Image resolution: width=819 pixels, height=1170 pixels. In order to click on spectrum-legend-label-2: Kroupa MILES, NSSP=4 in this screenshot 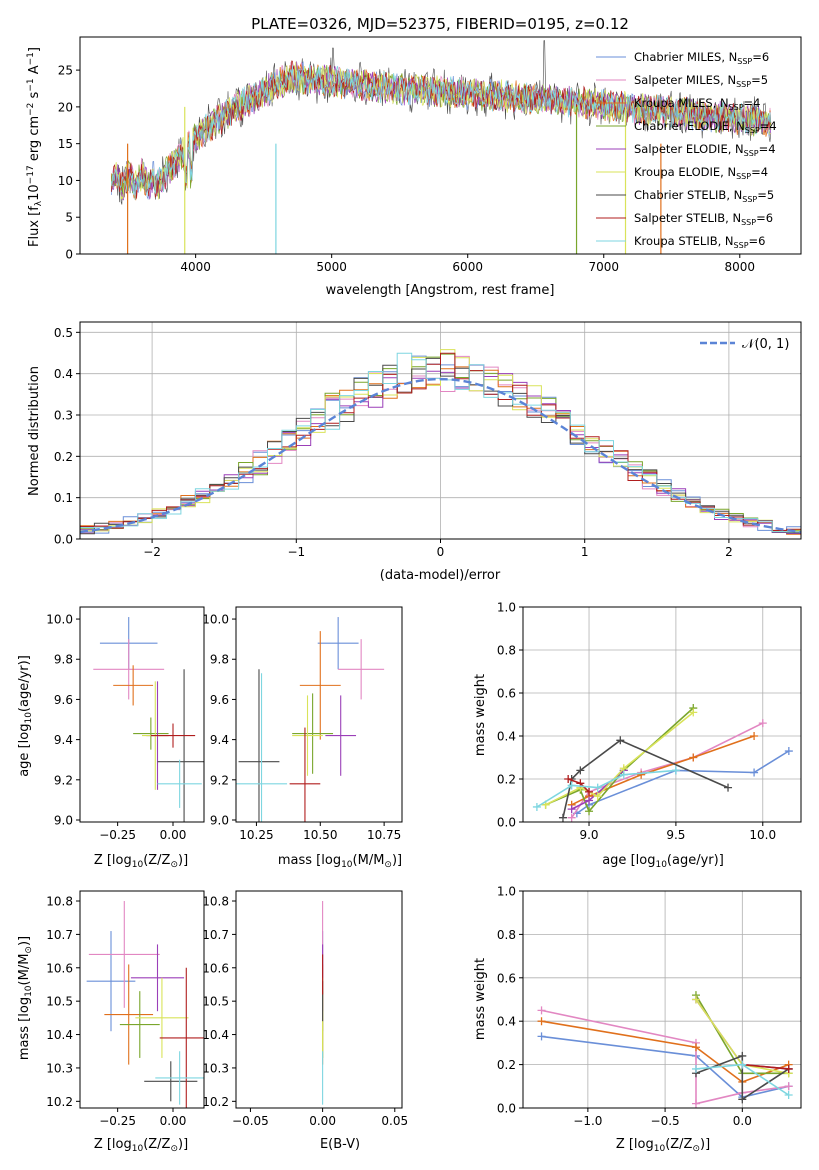, I will do `click(697, 104)`.